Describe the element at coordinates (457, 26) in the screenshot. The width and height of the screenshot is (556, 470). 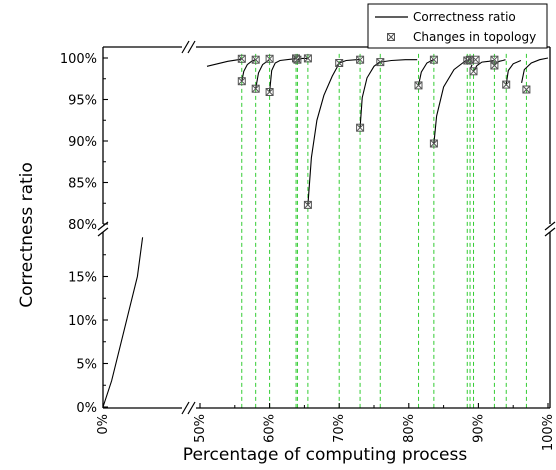
I see `legend-box` at that location.